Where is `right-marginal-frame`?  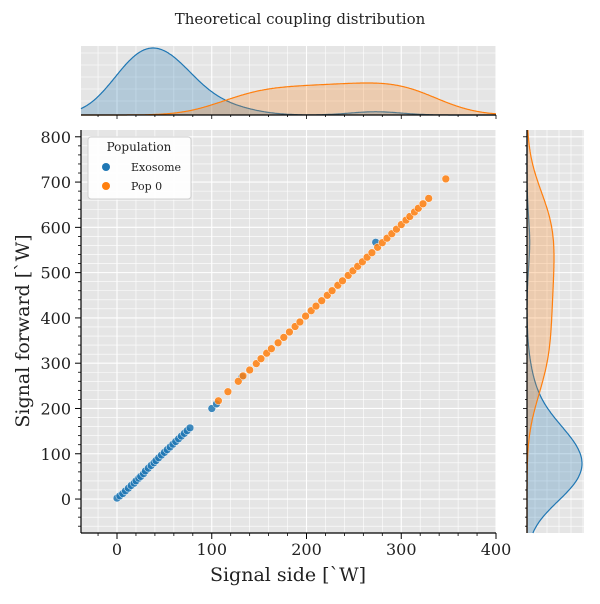 right-marginal-frame is located at coordinates (525, 331).